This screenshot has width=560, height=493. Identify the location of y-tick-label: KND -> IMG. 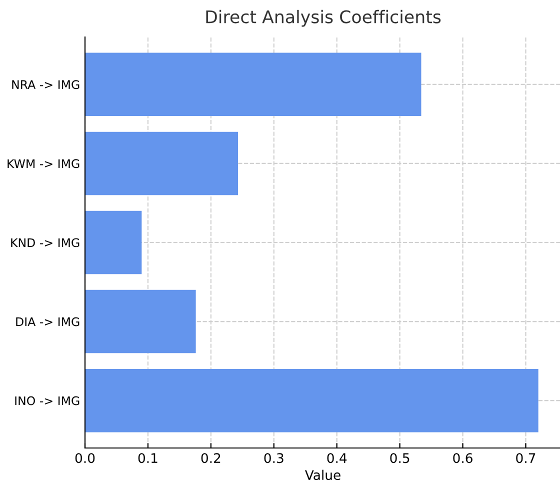
(45, 243).